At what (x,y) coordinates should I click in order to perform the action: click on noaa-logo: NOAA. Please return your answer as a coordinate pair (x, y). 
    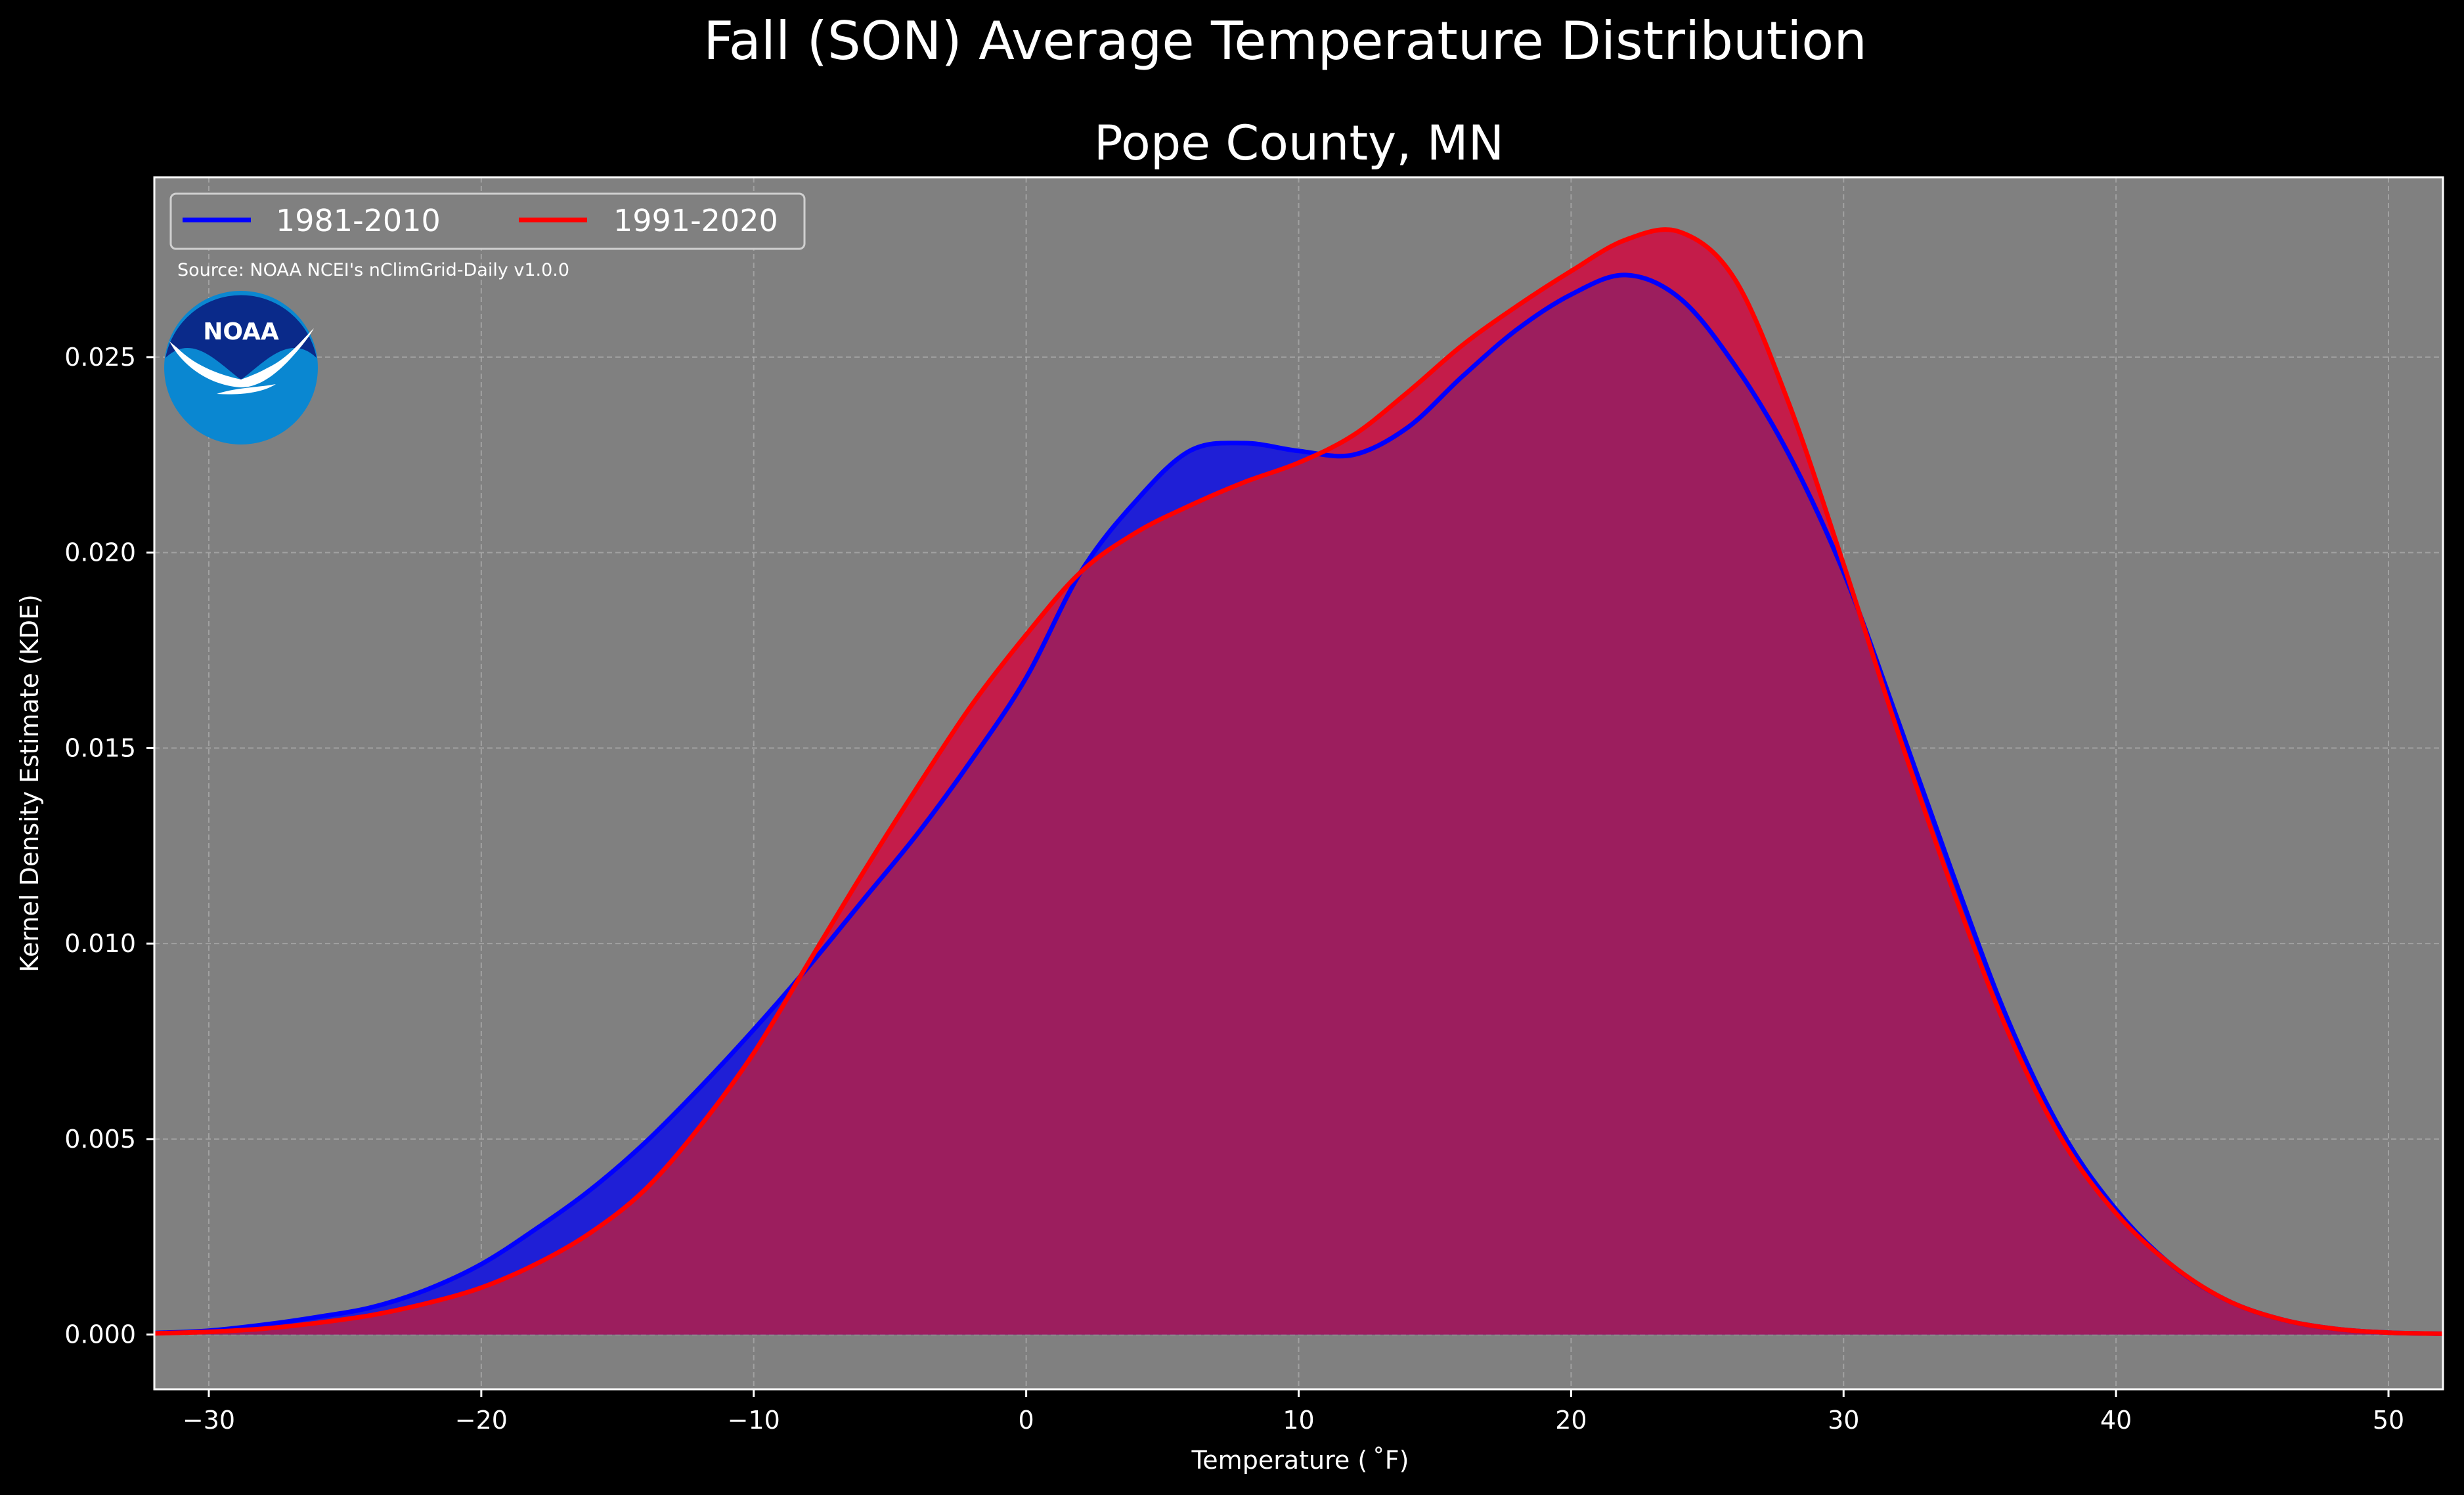
    Looking at the image, I should click on (241, 367).